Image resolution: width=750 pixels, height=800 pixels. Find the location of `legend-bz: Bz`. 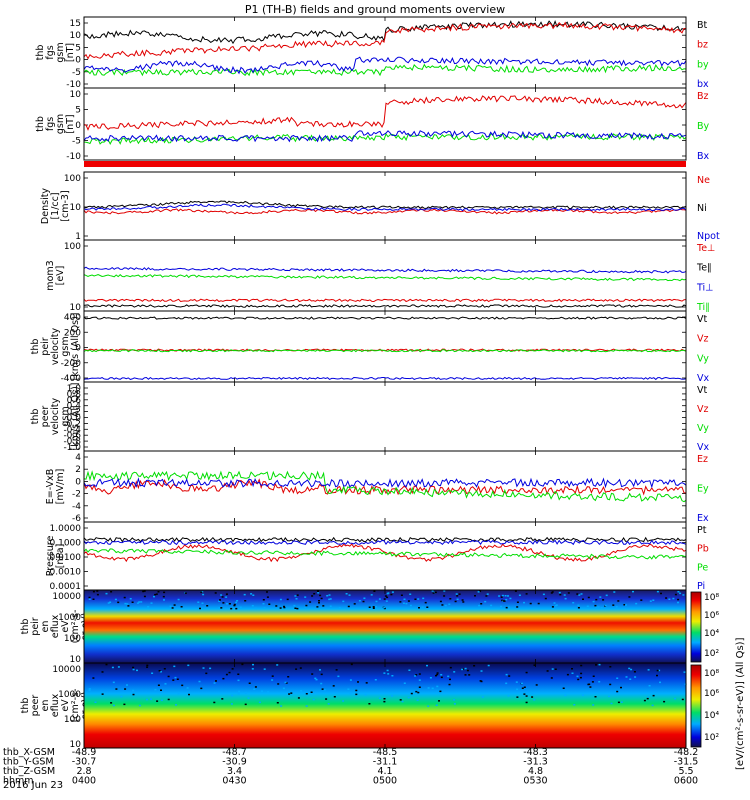

legend-bz: Bz is located at coordinates (703, 96).